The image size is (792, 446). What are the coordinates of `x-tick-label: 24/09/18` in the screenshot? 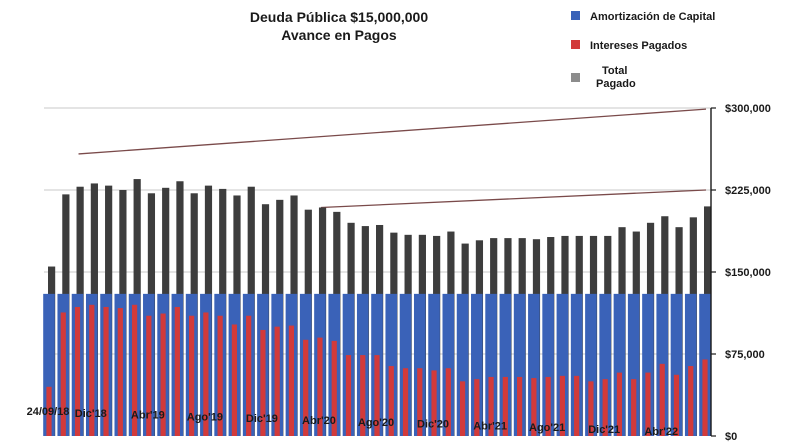 It's located at (48, 412).